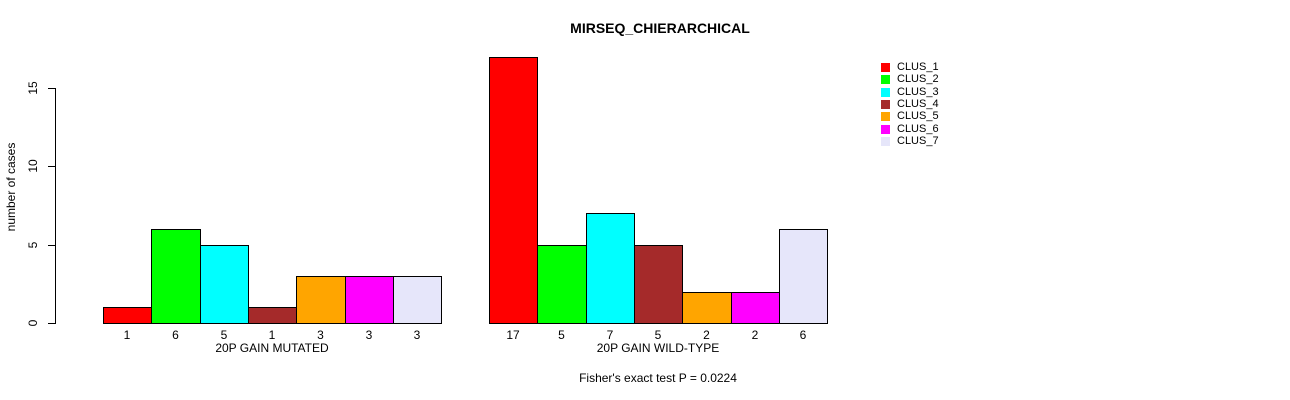  Describe the element at coordinates (918, 116) in the screenshot. I see `legend-label: CLUS_5` at that location.